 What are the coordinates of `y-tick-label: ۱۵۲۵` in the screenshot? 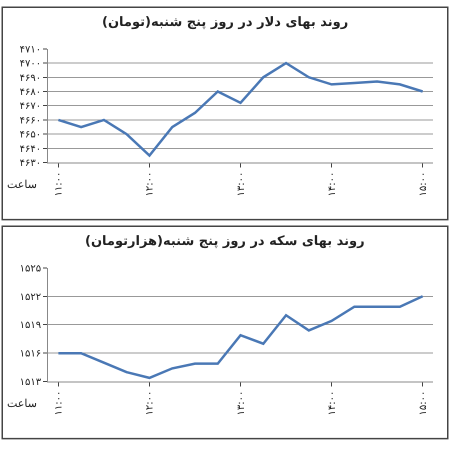 It's located at (31, 268).